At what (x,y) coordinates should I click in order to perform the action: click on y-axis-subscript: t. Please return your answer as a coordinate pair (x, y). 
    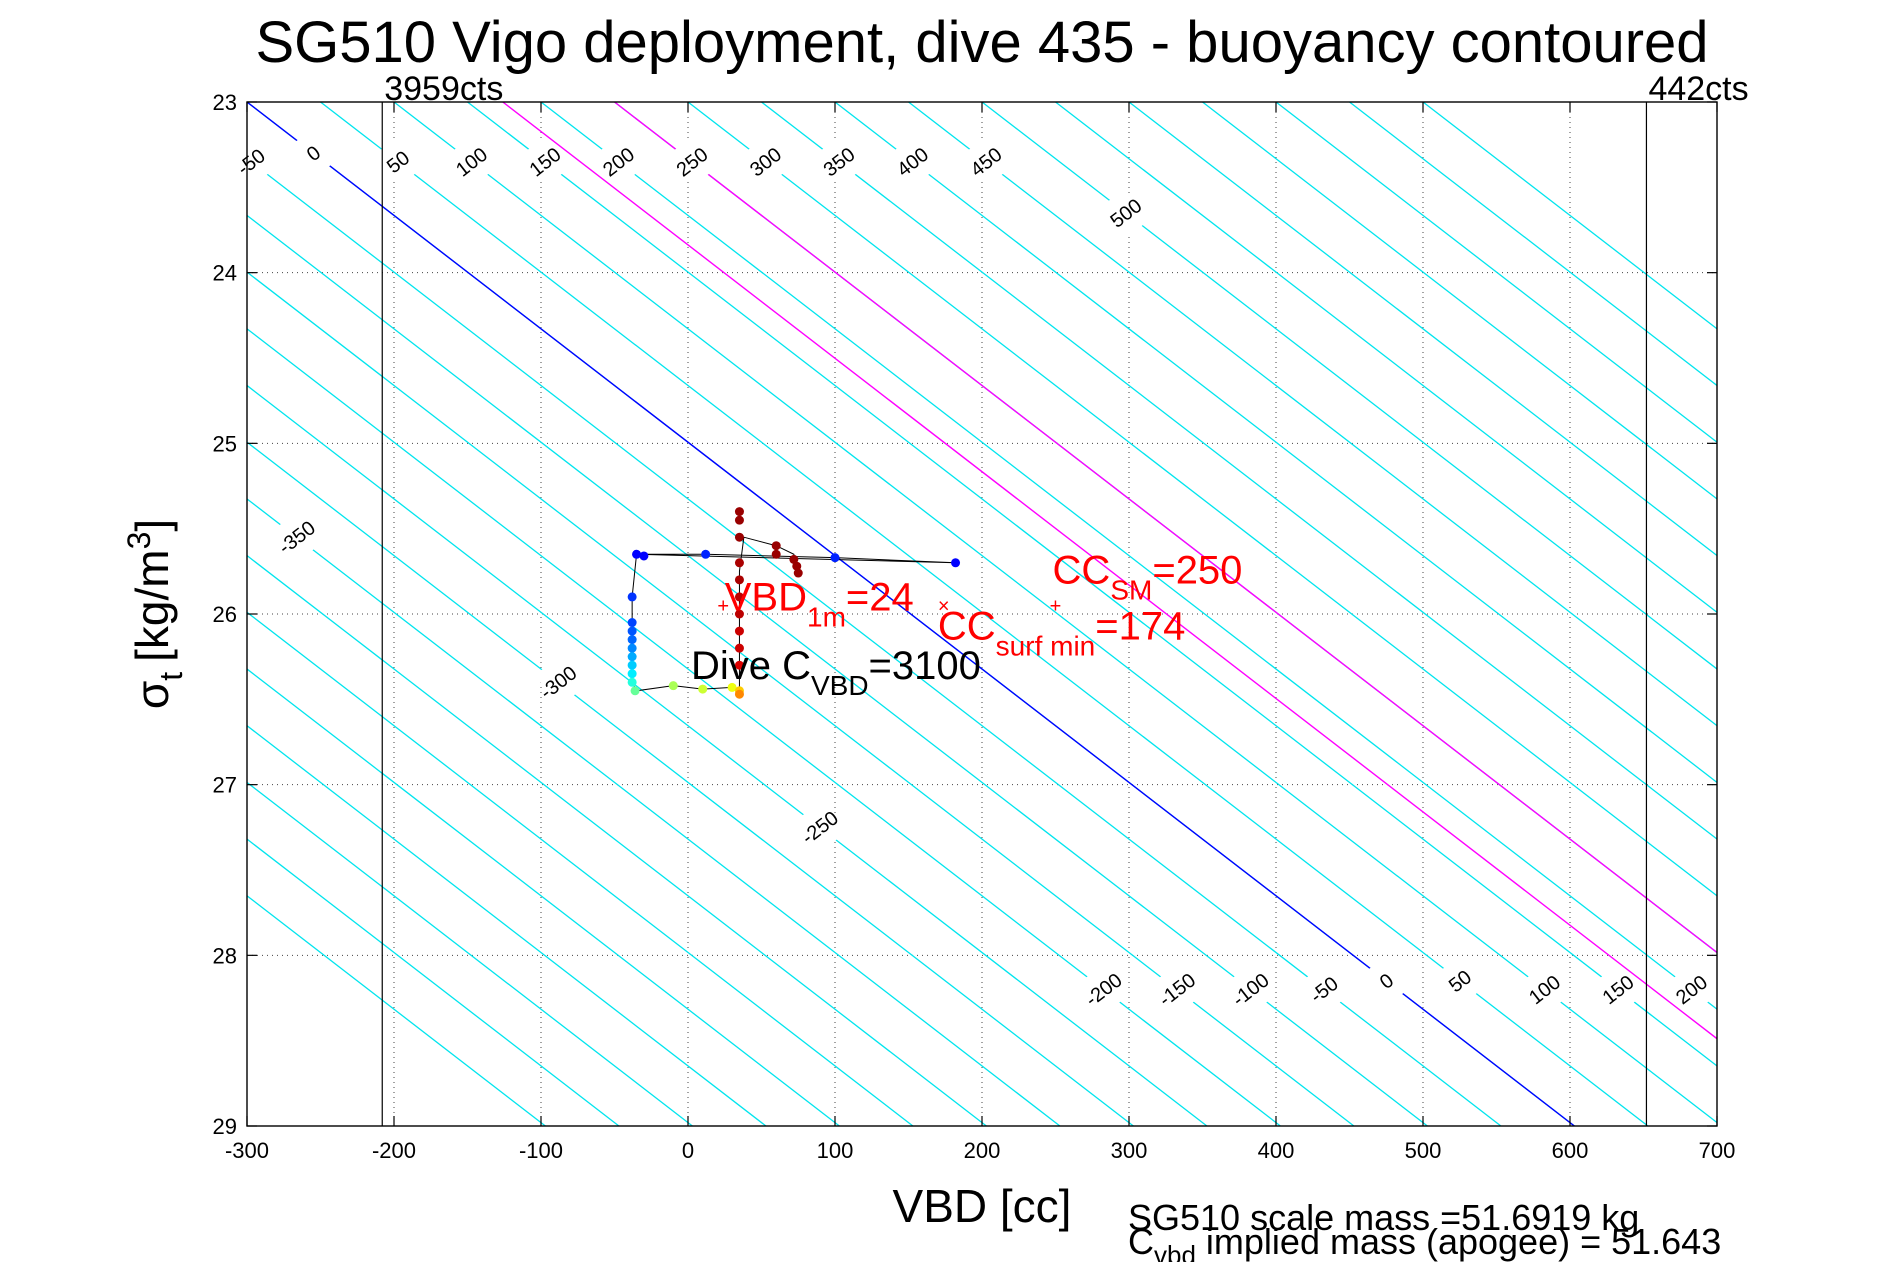
    Looking at the image, I should click on (171, 676).